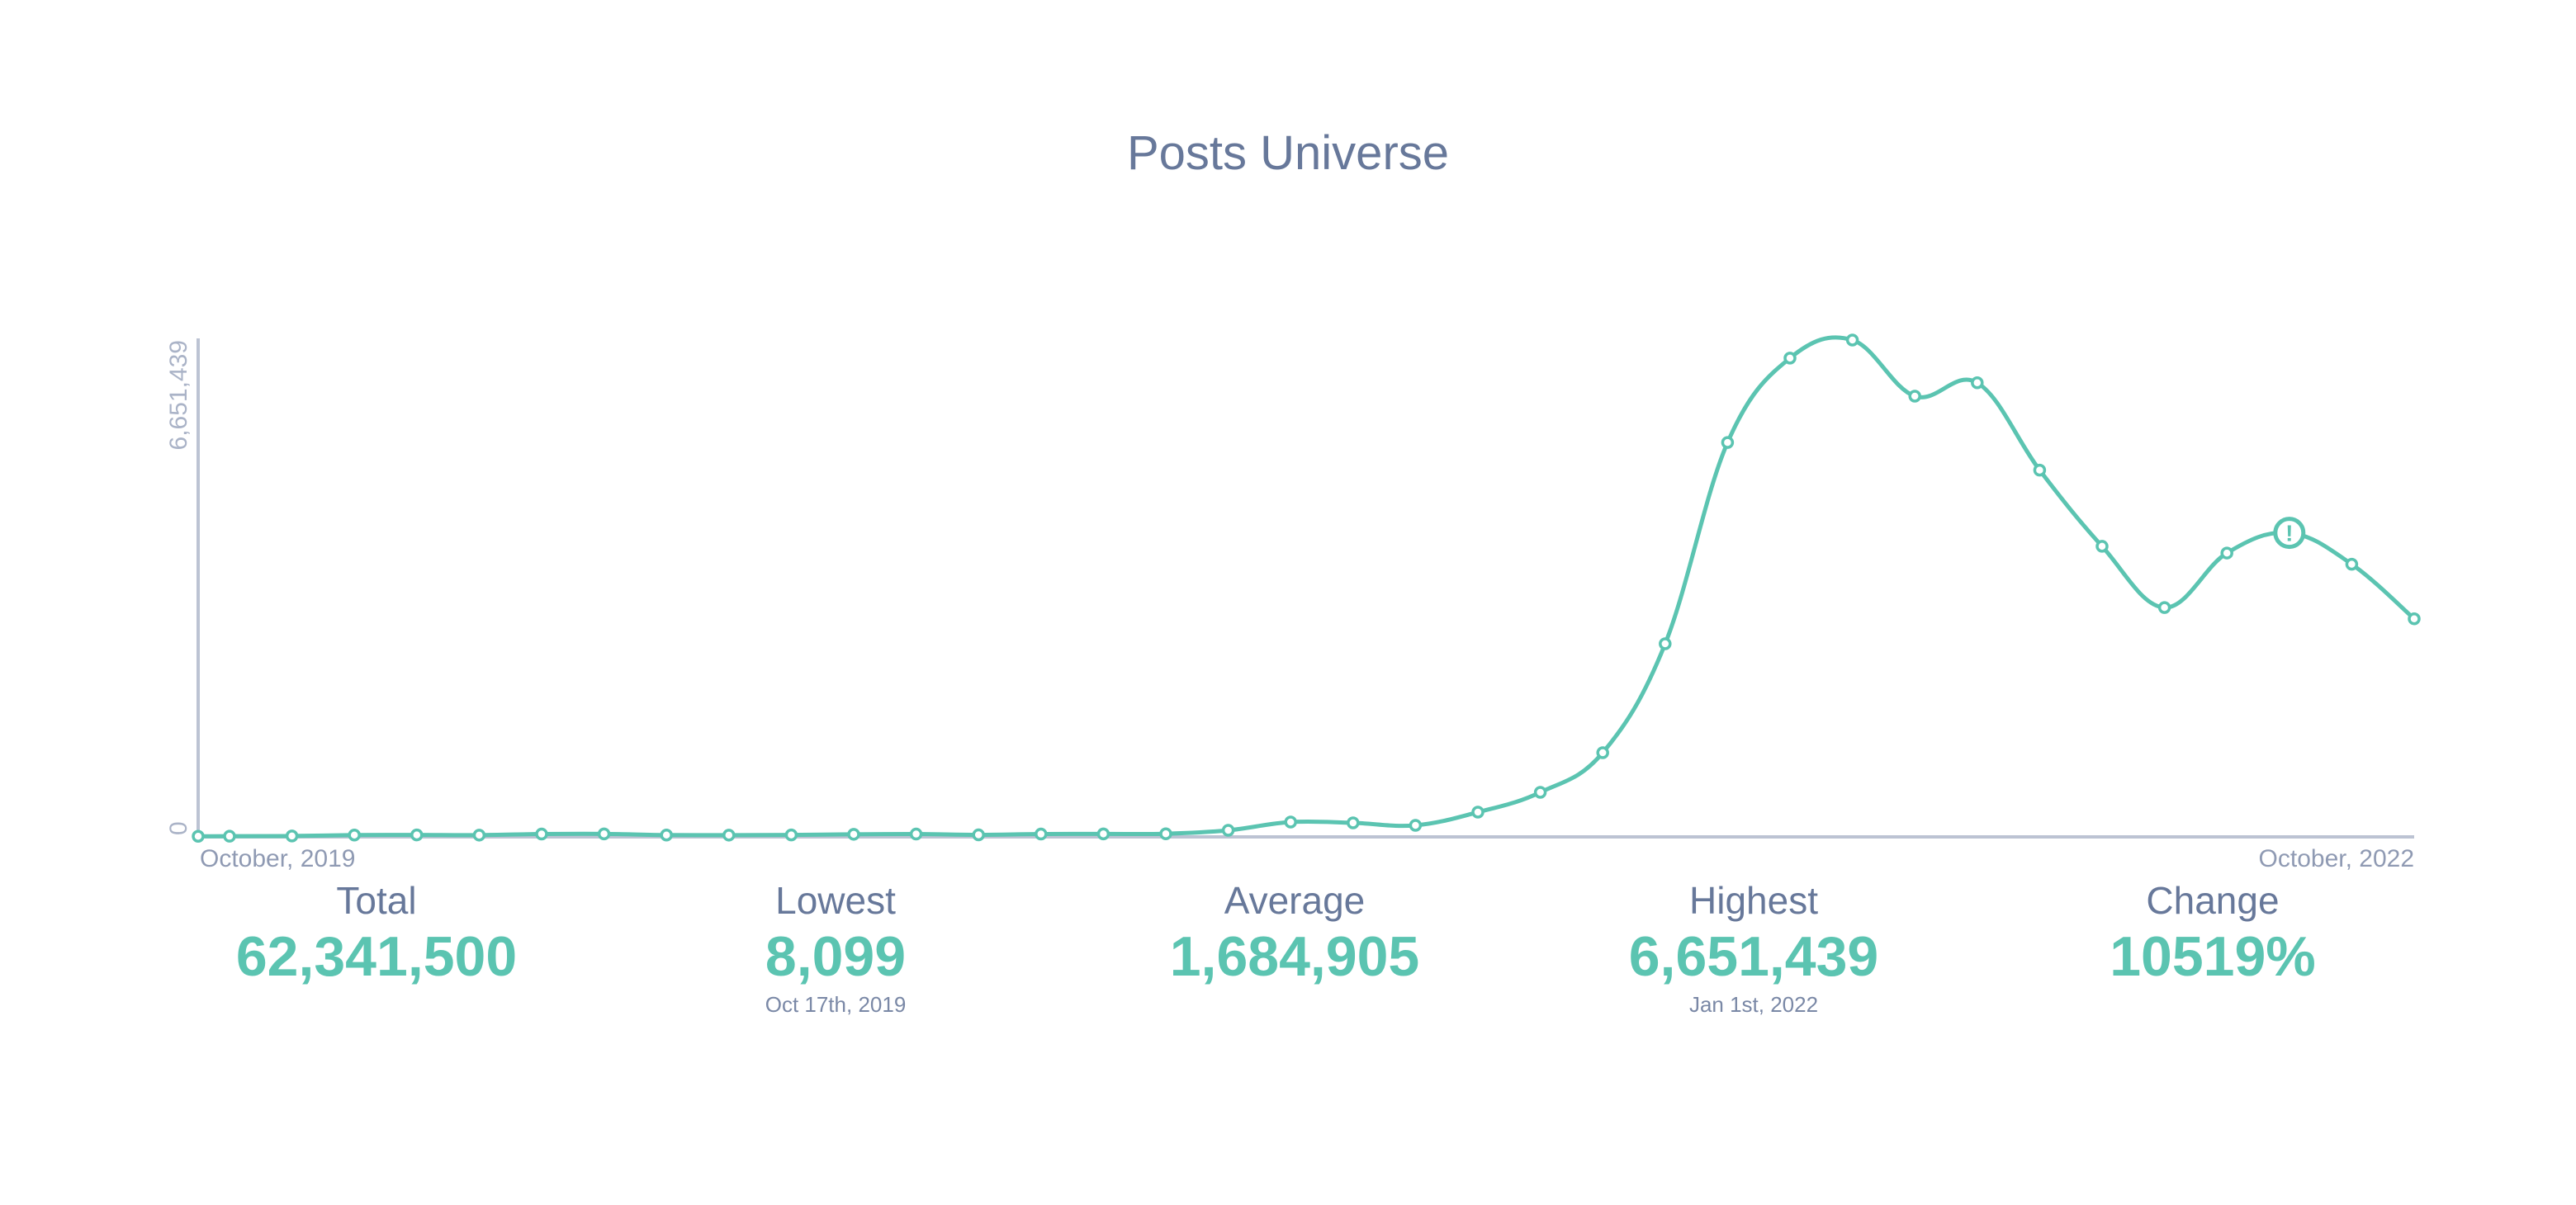 The image size is (2576, 1205). What do you see at coordinates (1295, 900) in the screenshot?
I see `stat-label: Average` at bounding box center [1295, 900].